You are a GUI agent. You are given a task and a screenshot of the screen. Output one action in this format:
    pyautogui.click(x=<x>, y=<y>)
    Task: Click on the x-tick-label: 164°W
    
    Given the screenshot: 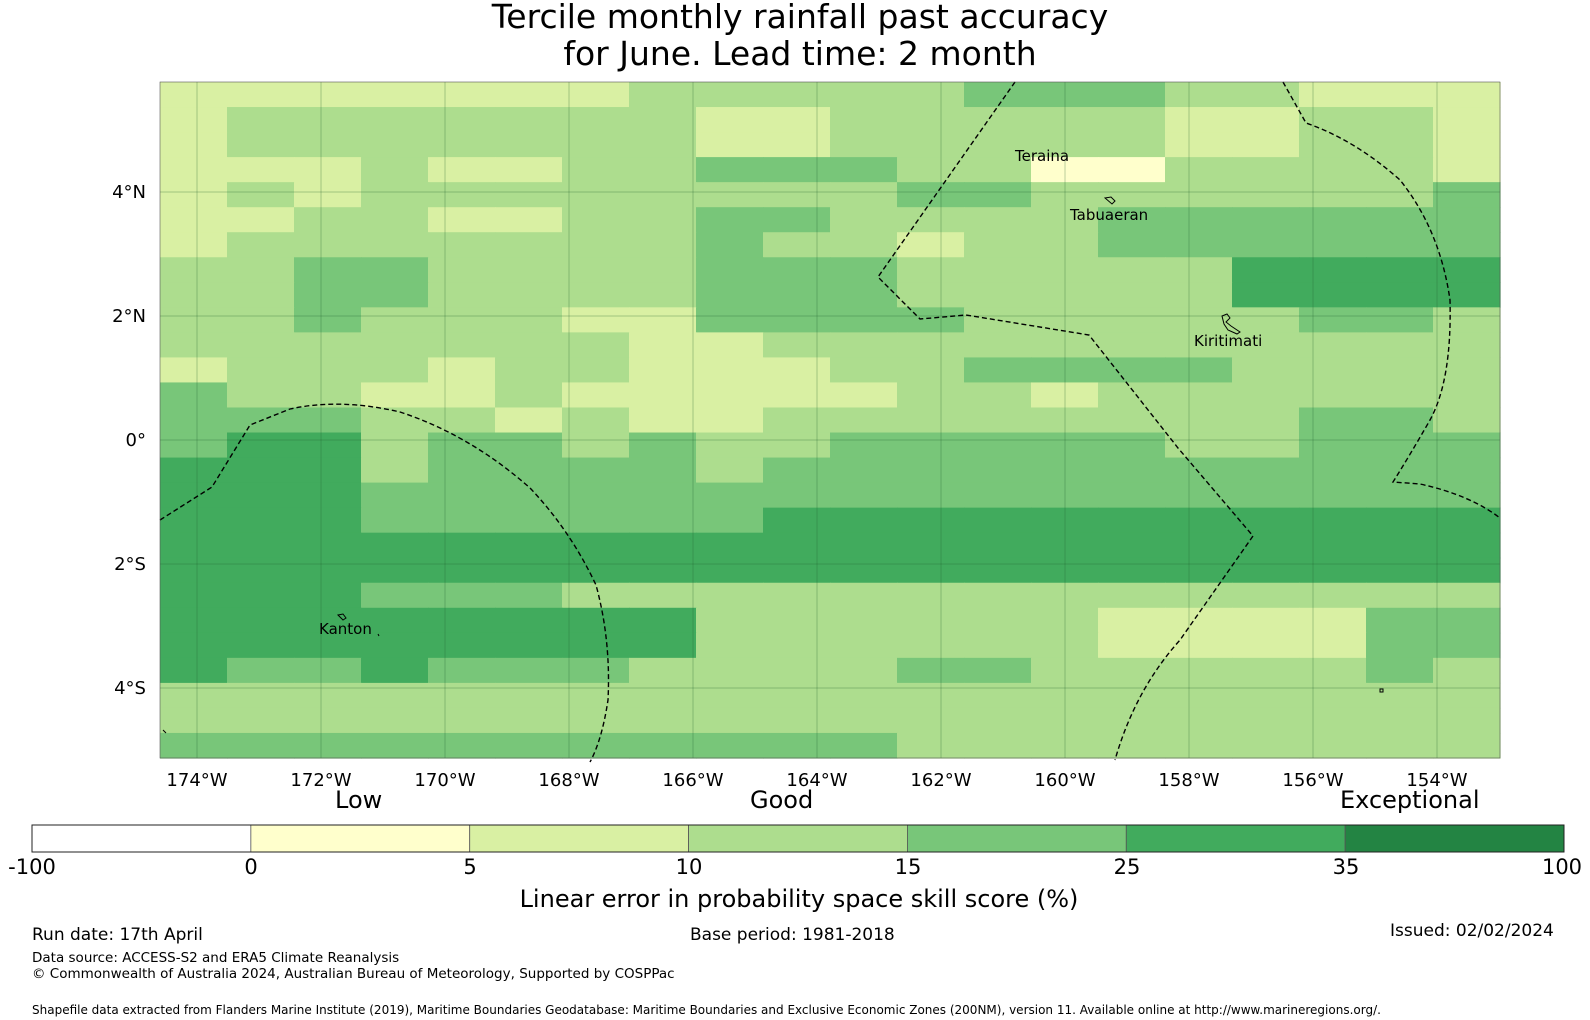 What is the action you would take?
    pyautogui.click(x=816, y=780)
    